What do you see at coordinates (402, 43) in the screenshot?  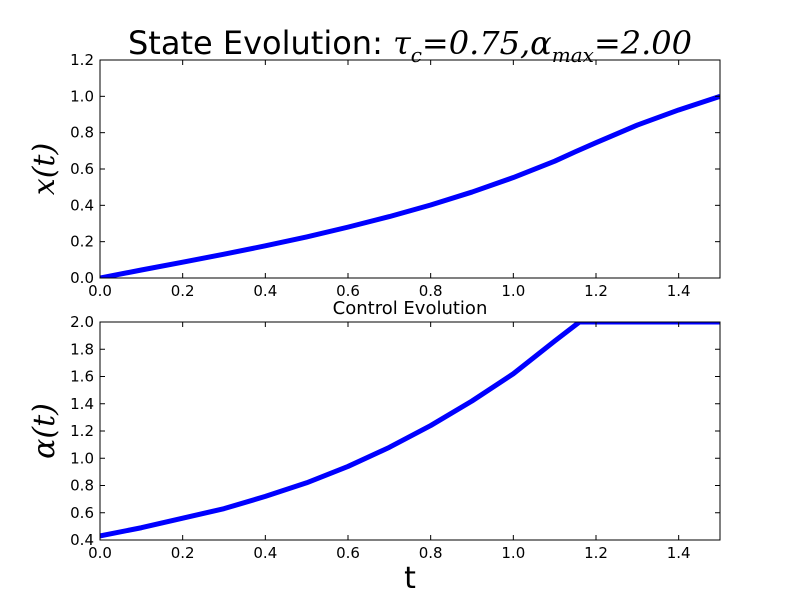 I see `title-tau: τ` at bounding box center [402, 43].